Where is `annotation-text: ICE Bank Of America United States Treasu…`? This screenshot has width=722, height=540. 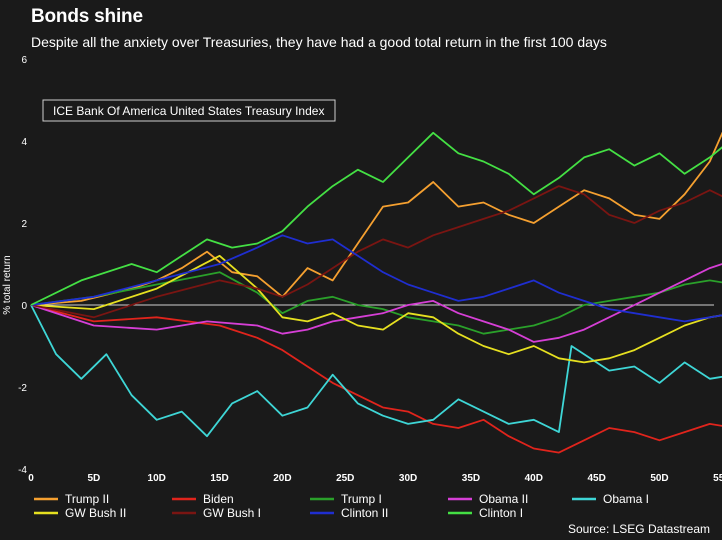
annotation-text: ICE Bank Of America United States Treasu… is located at coordinates (188, 111).